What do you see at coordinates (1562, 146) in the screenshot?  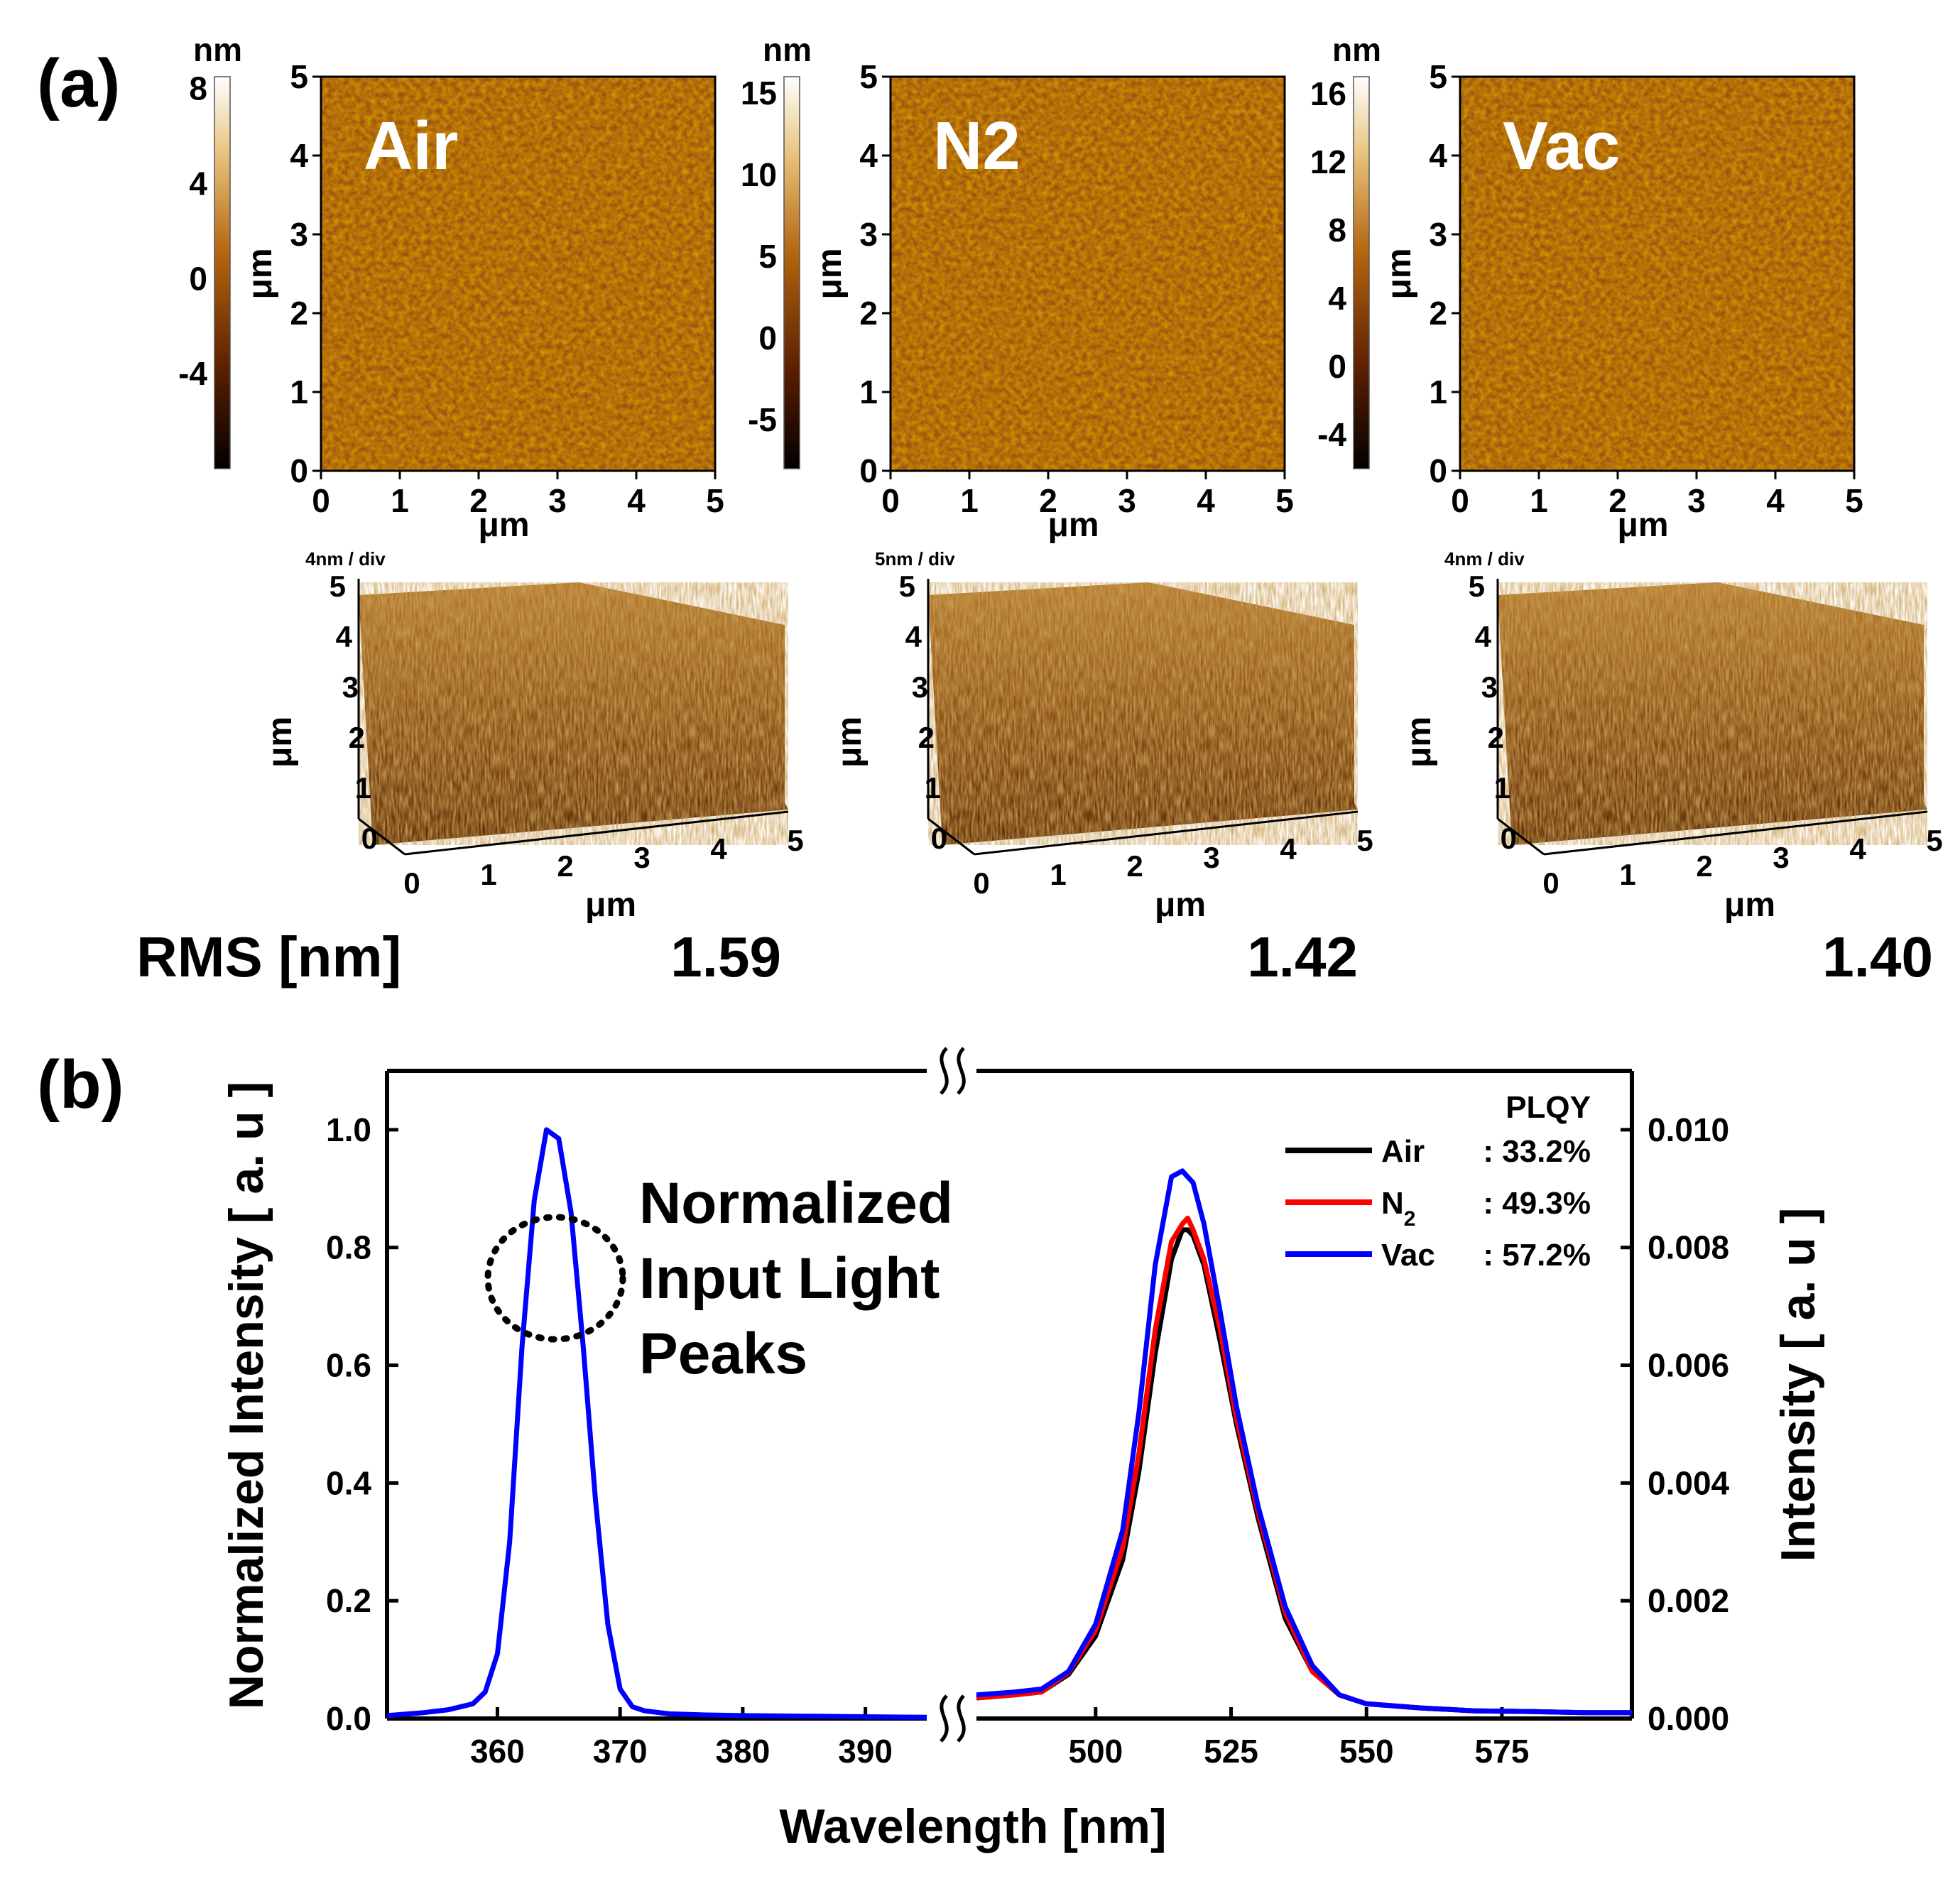 I see `sample-label: Vac` at bounding box center [1562, 146].